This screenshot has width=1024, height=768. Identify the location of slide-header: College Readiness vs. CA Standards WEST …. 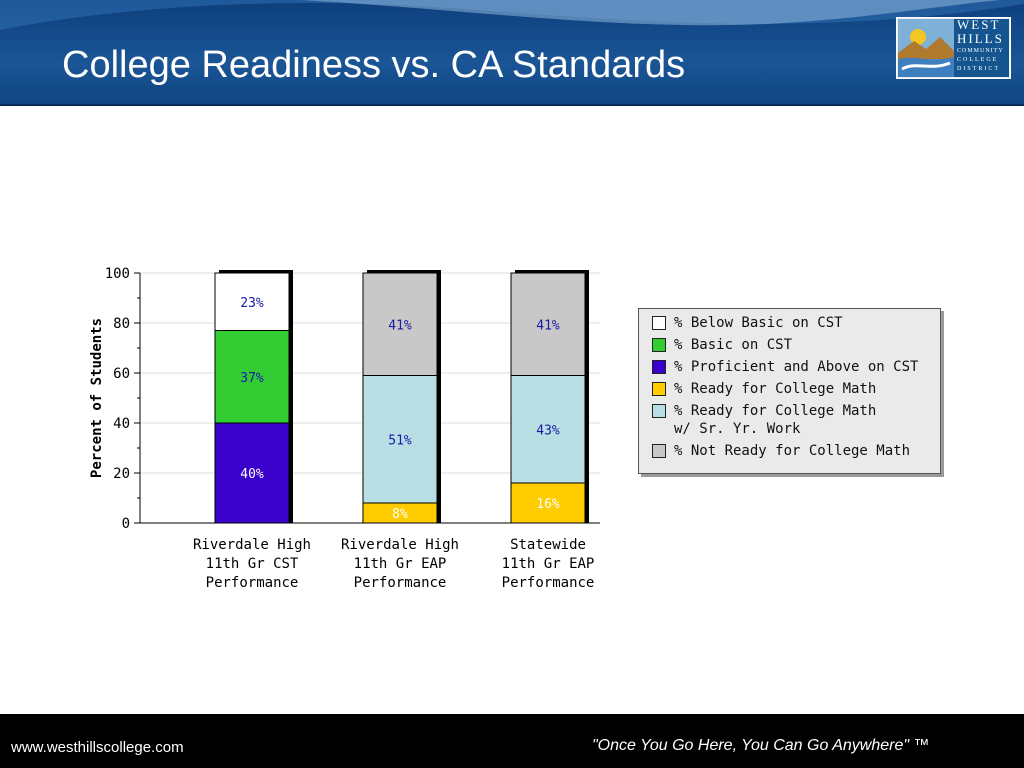
(512, 53).